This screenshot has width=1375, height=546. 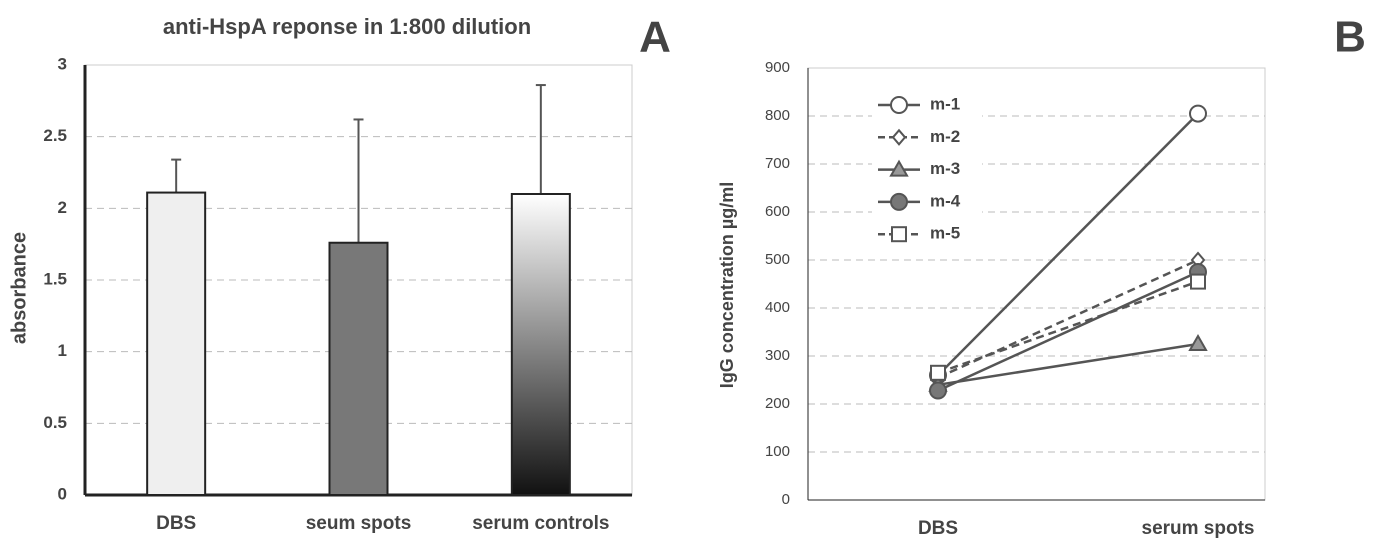 I want to click on y-tick-label: 300, so click(x=777, y=355).